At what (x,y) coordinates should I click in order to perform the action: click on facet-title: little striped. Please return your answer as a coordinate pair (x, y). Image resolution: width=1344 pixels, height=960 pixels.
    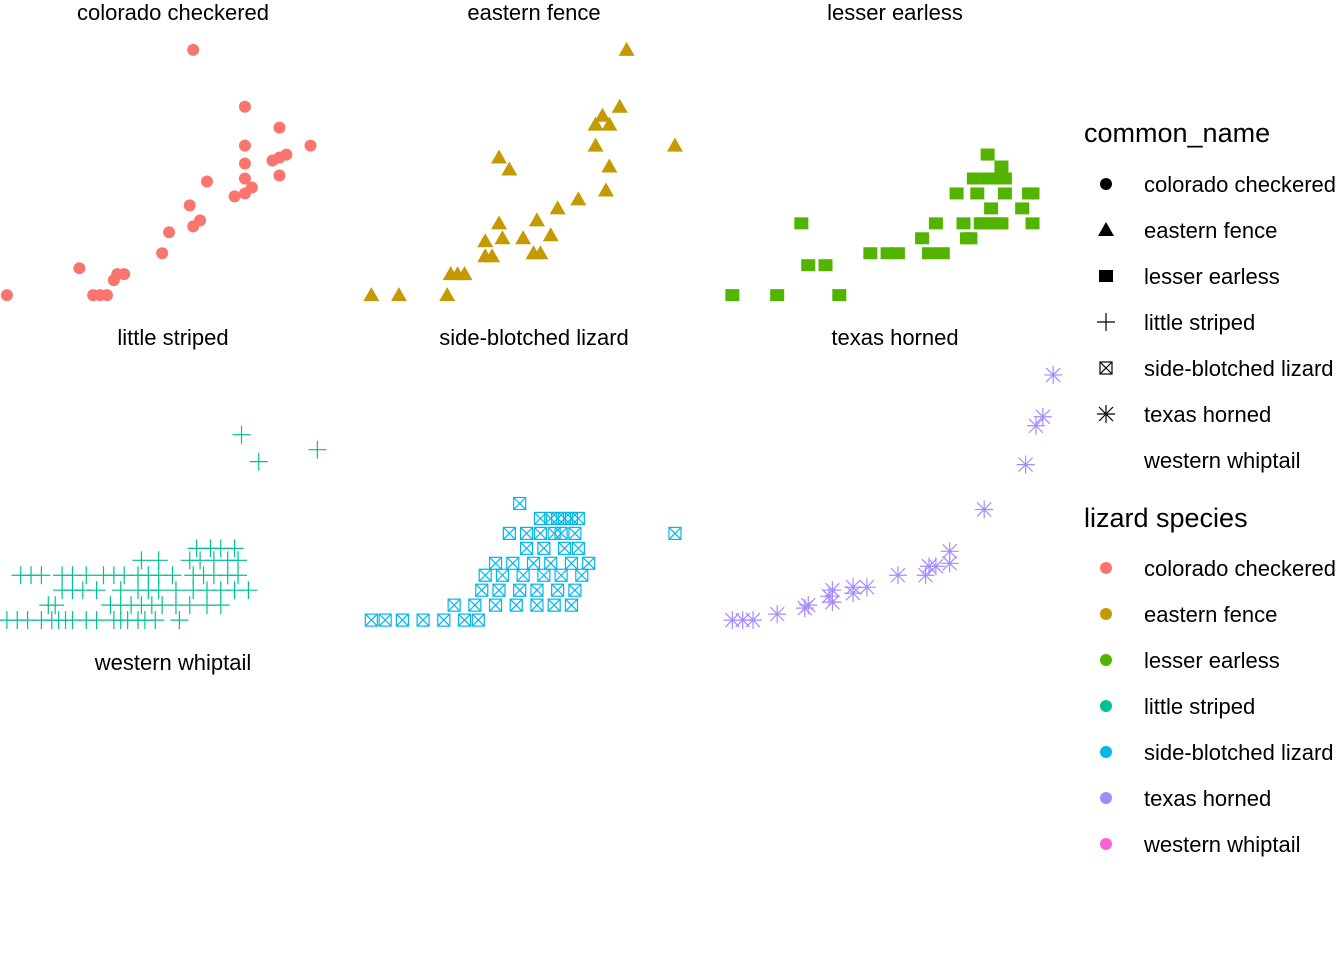
    Looking at the image, I should click on (172, 337).